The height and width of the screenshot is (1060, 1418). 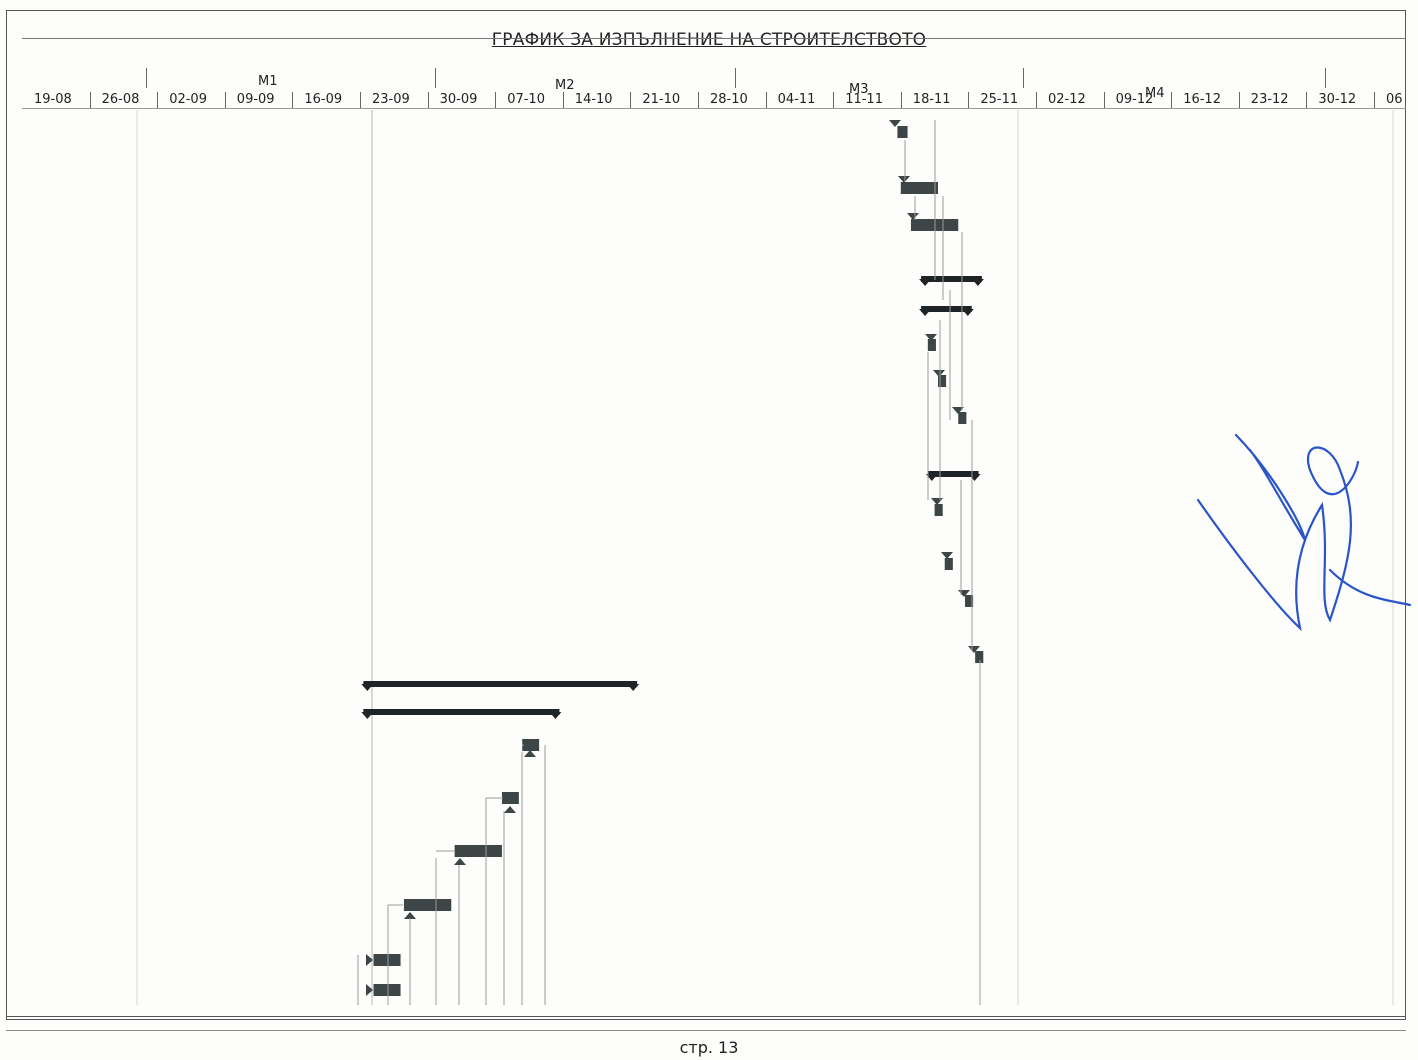 I want to click on week-label: 14-10, so click(x=593, y=99).